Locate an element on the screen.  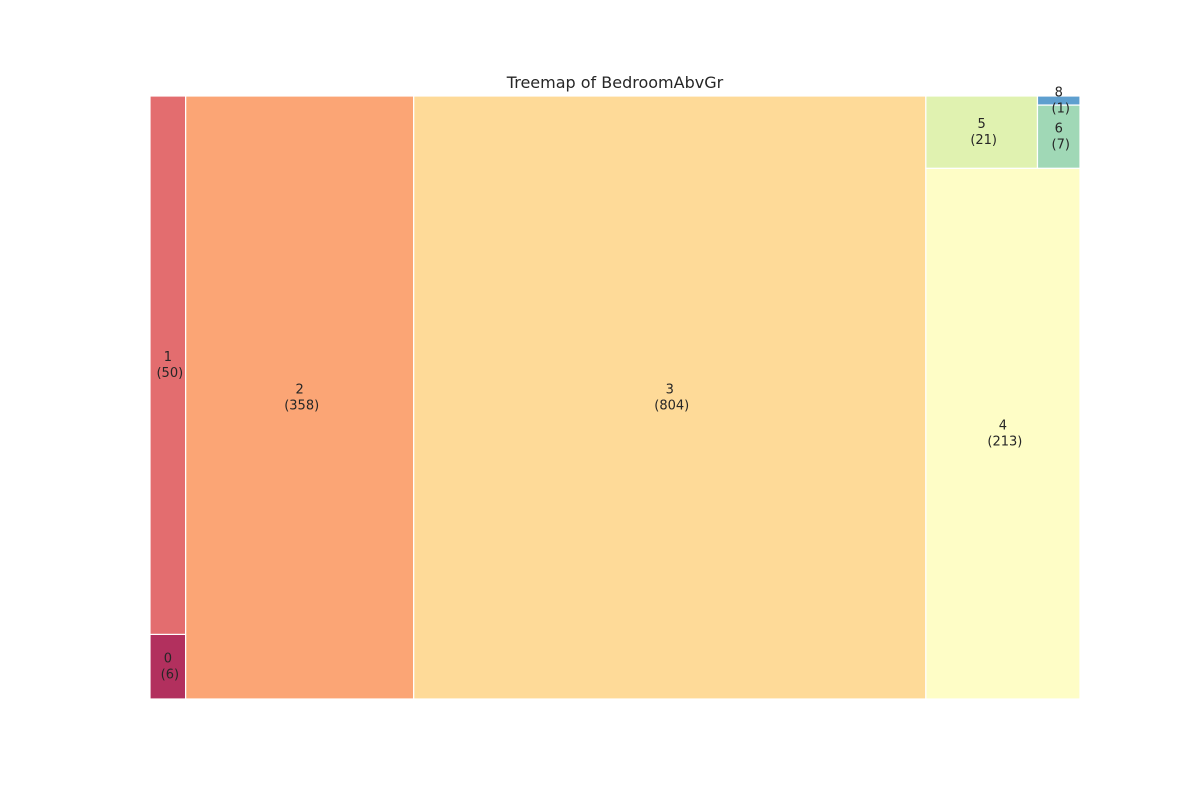
treemap-tile-label-2: 2 (358) is located at coordinates (301, 398).